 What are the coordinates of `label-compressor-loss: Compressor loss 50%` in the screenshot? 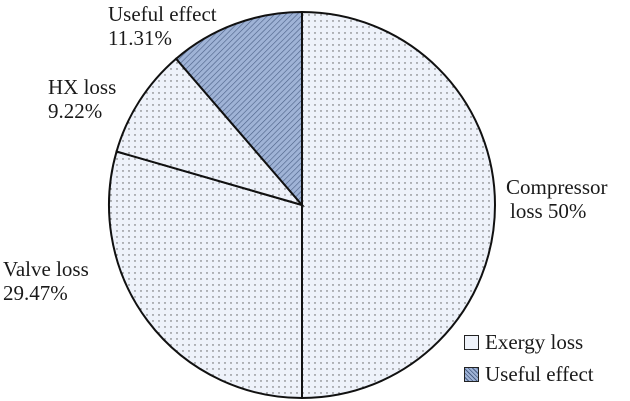 It's located at (557, 199).